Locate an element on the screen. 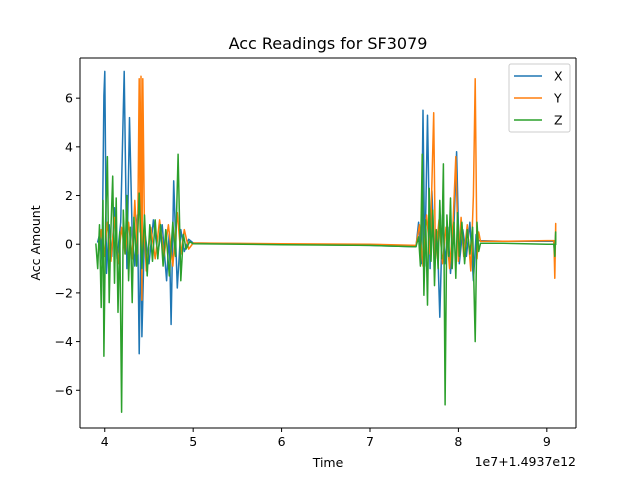 This screenshot has width=640, height=480. x-tick-label: 6 is located at coordinates (282, 441).